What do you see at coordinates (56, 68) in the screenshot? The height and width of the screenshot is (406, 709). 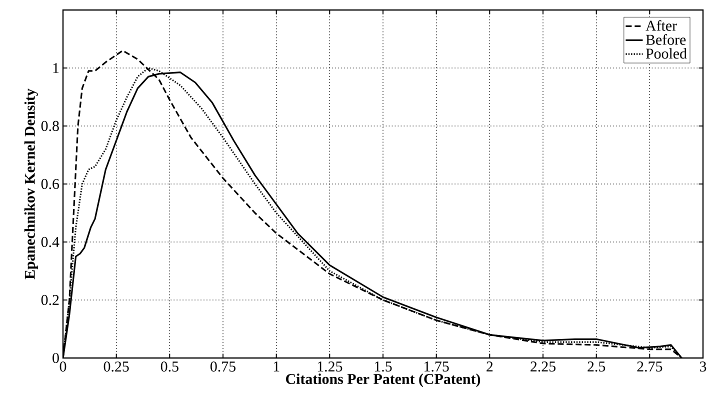 I see `y-tick-label: 1` at bounding box center [56, 68].